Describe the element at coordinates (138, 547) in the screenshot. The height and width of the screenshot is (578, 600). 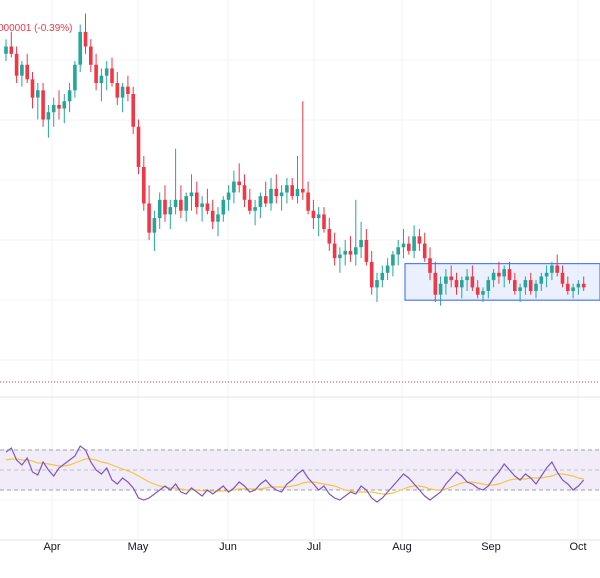
I see `x-tick-may: May` at that location.